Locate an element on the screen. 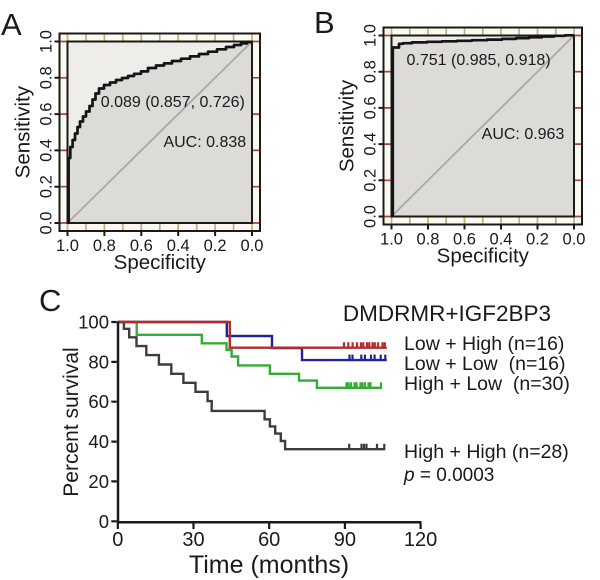 The image size is (600, 580). svg-text: AUC: 0.963 is located at coordinates (523, 134).